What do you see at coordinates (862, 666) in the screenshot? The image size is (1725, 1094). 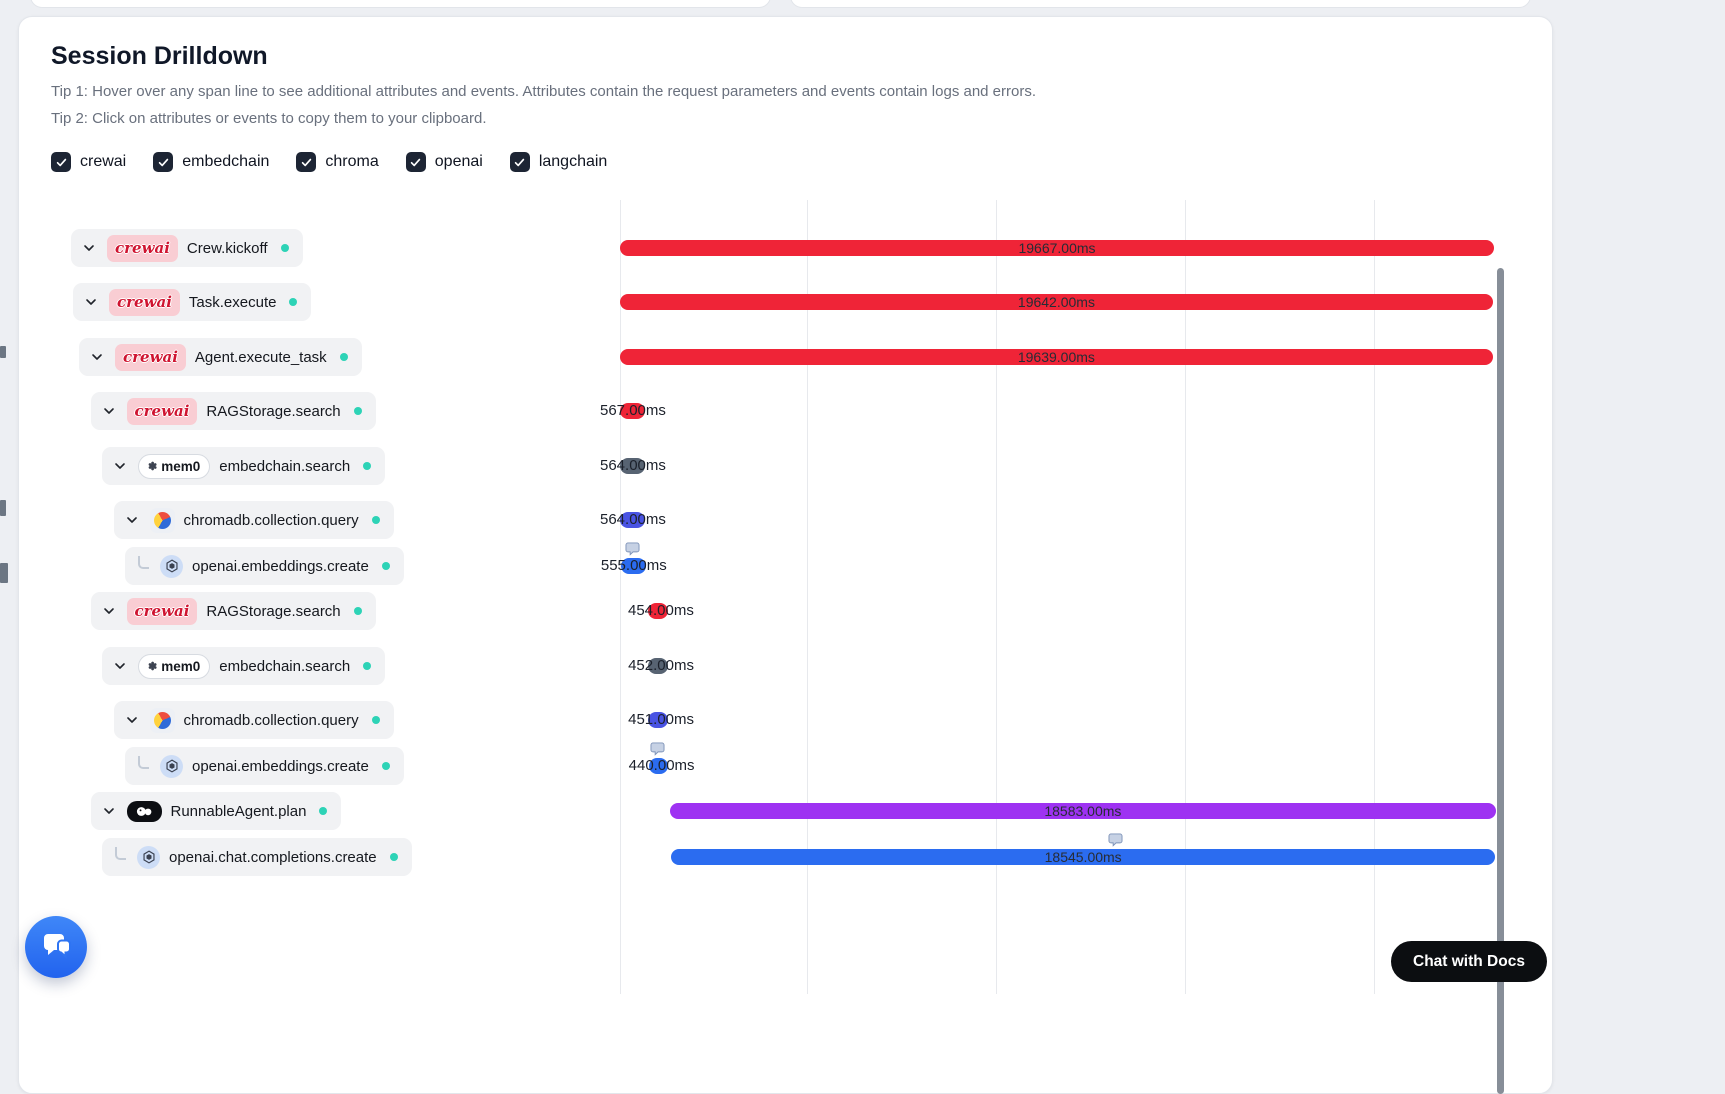 I see `trace-row: ✽ mem0 embedchain.search 452.00ms` at bounding box center [862, 666].